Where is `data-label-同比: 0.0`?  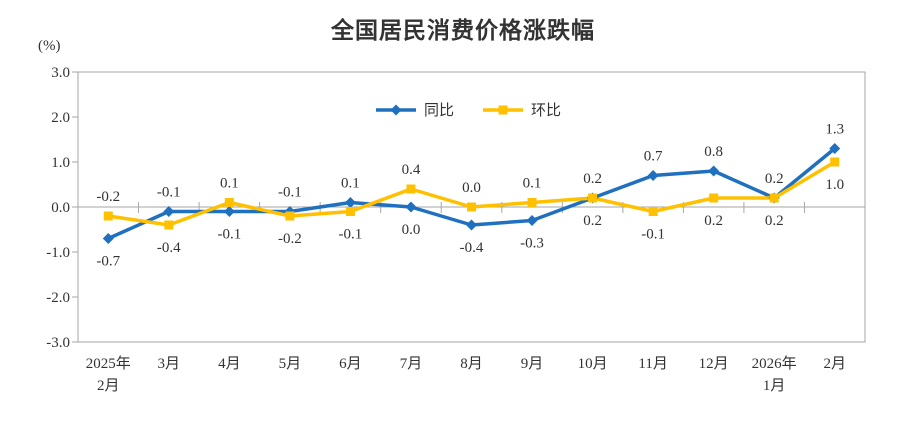
data-label-同比: 0.0 is located at coordinates (411, 230).